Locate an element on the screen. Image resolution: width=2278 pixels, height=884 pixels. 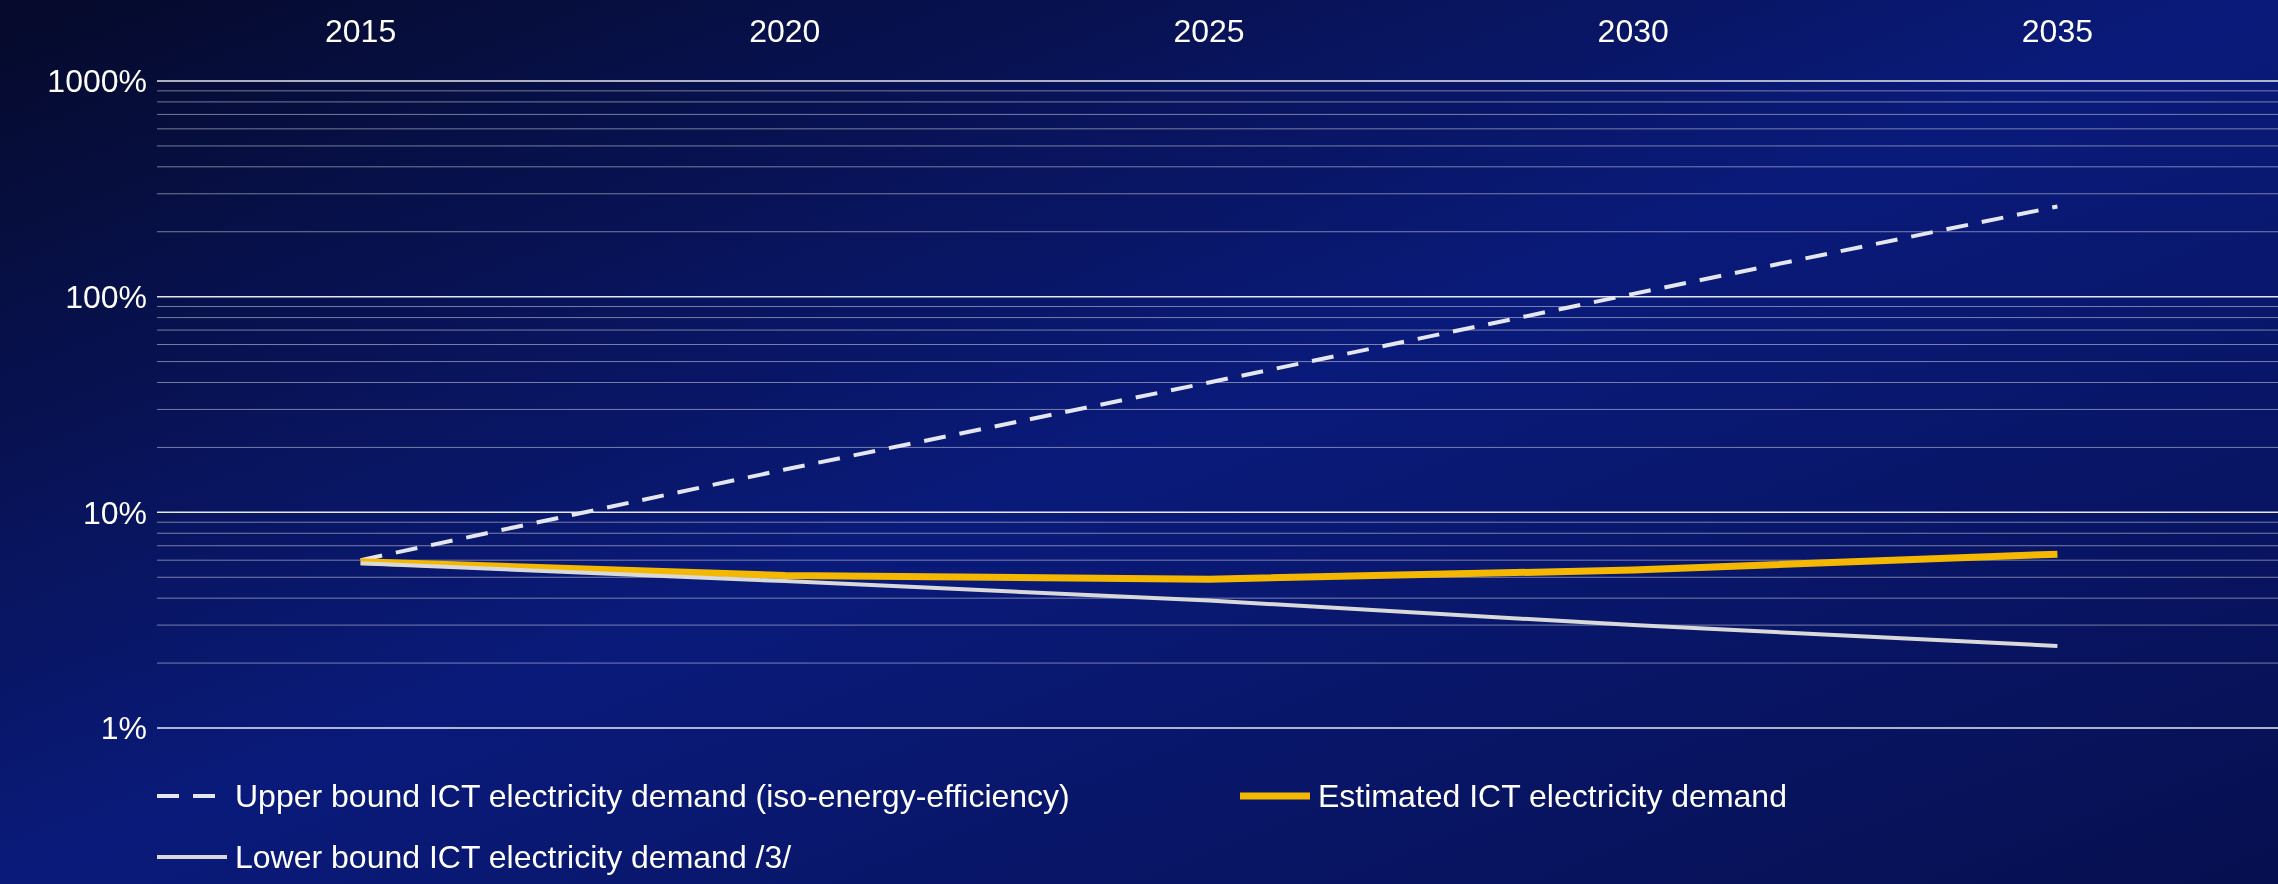
x-tick-label: 2015 is located at coordinates (361, 31).